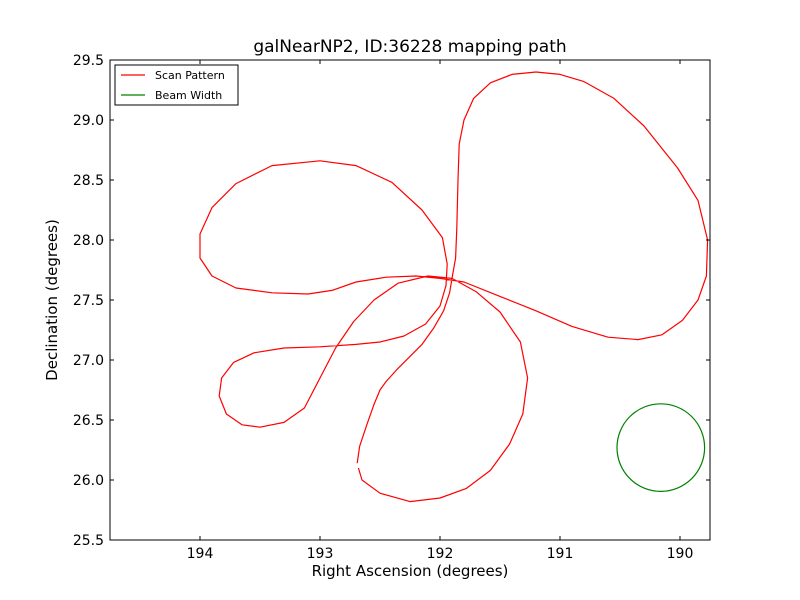 This screenshot has height=600, width=800. I want to click on legend-label-beam-width: Beam Width, so click(188, 95).